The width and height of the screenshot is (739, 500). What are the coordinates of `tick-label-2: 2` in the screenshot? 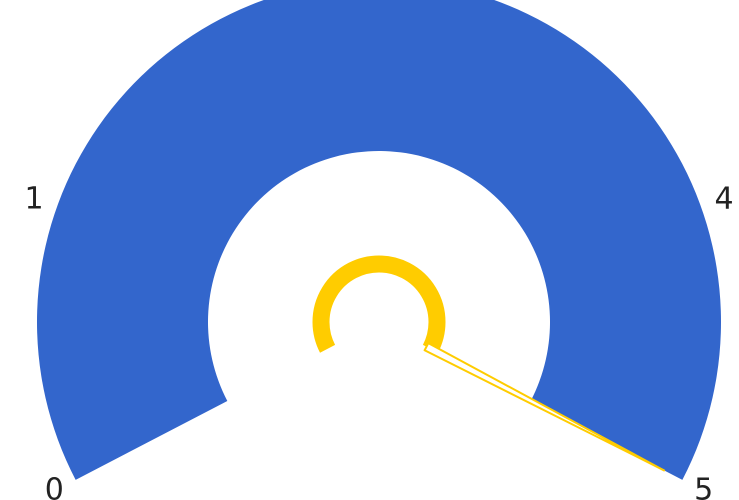 It's located at (233, 1).